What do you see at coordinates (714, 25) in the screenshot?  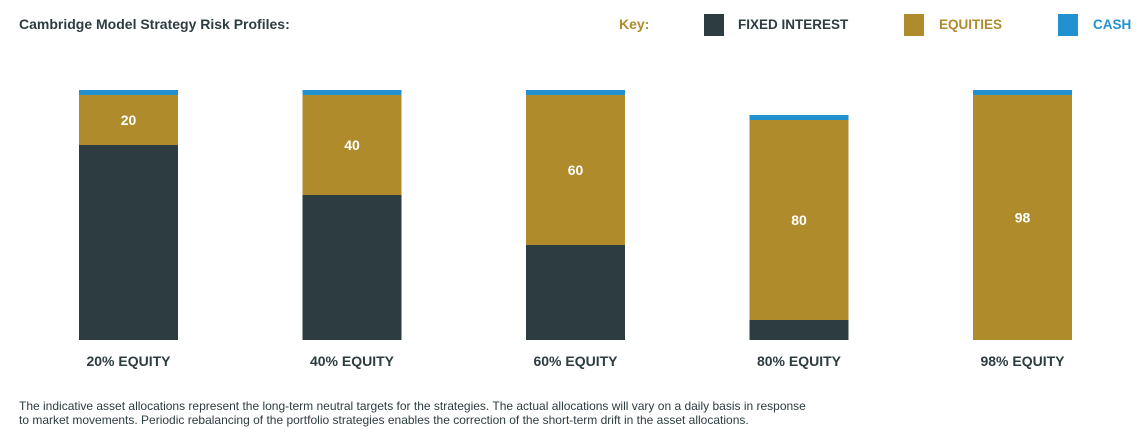 I see `legend-swatch-fixed-interest` at bounding box center [714, 25].